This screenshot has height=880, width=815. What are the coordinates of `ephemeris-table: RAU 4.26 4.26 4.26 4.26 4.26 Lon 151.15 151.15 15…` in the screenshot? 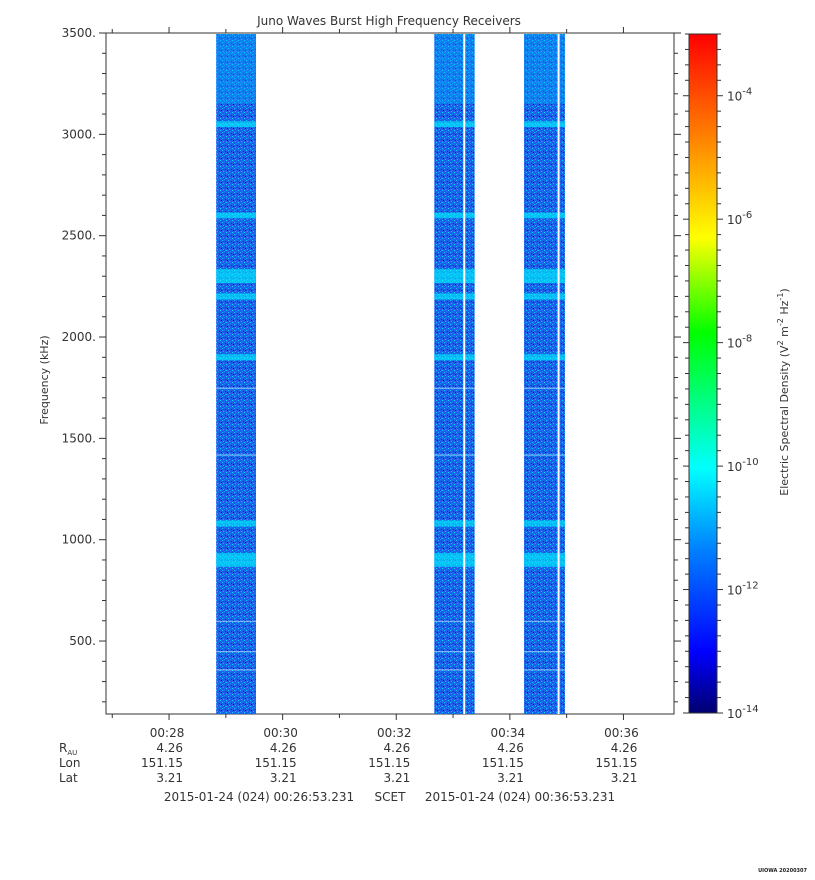 It's located at (348, 763).